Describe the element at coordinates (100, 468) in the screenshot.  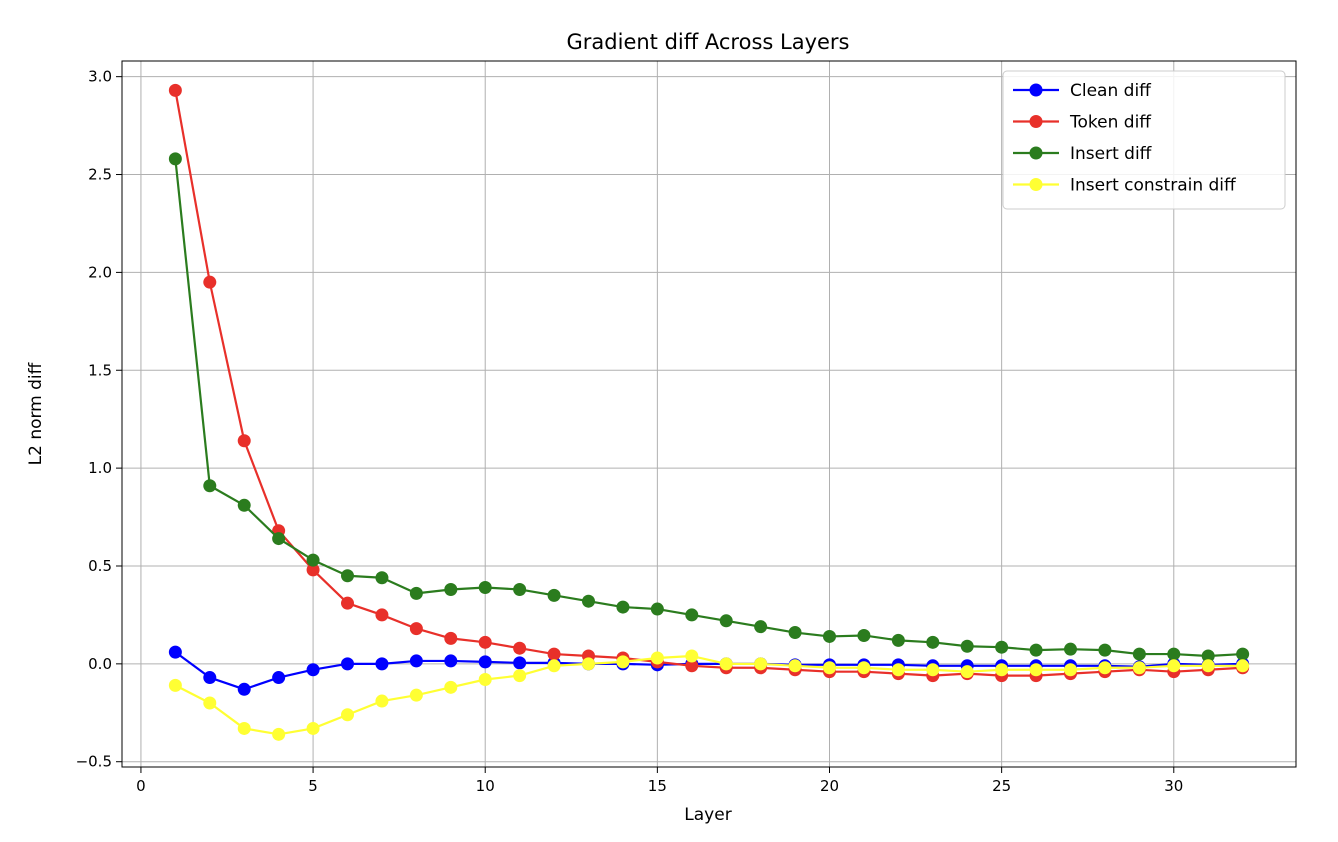
I see `y-tick-label: 1.0` at that location.